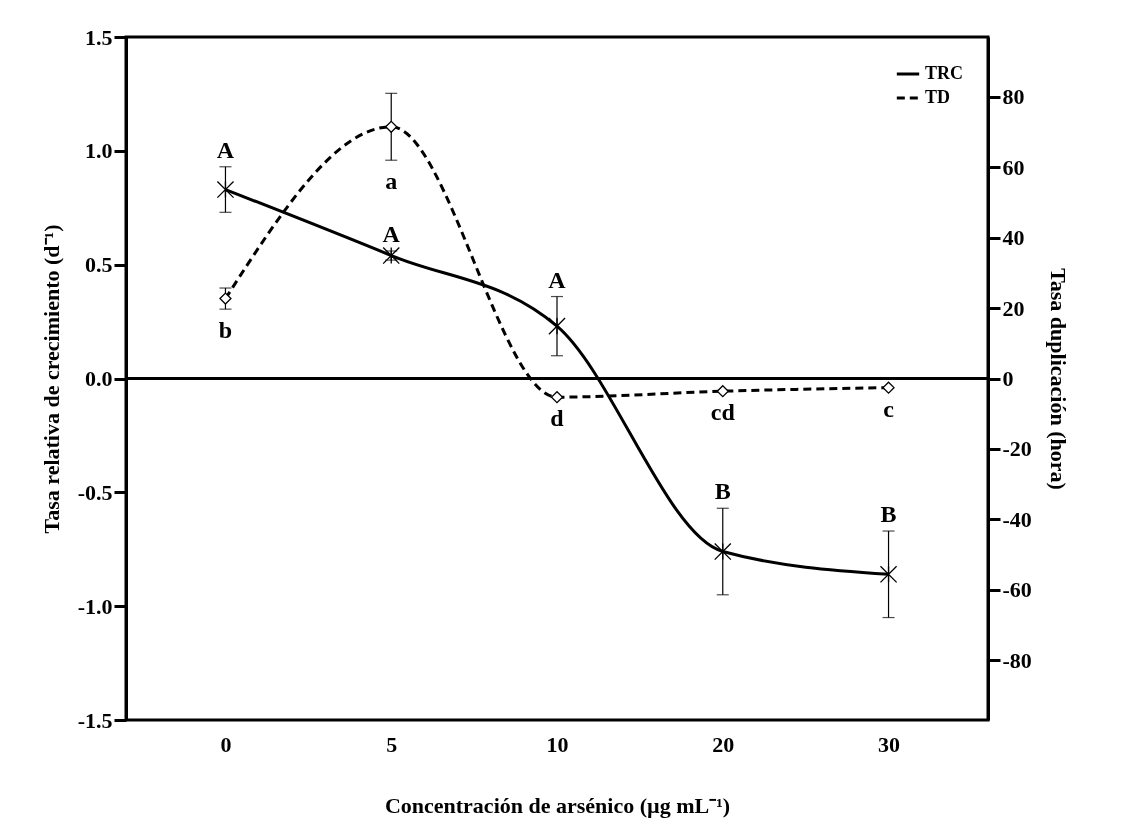  I want to click on y-tick-label: -0.5, so click(95, 492).